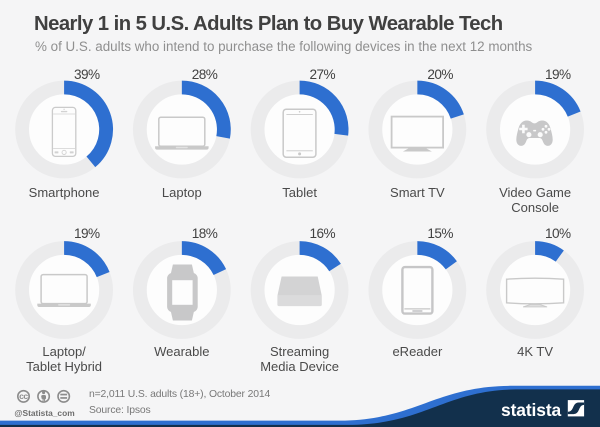  What do you see at coordinates (23, 396) in the screenshot?
I see `svg-text: cc` at bounding box center [23, 396].